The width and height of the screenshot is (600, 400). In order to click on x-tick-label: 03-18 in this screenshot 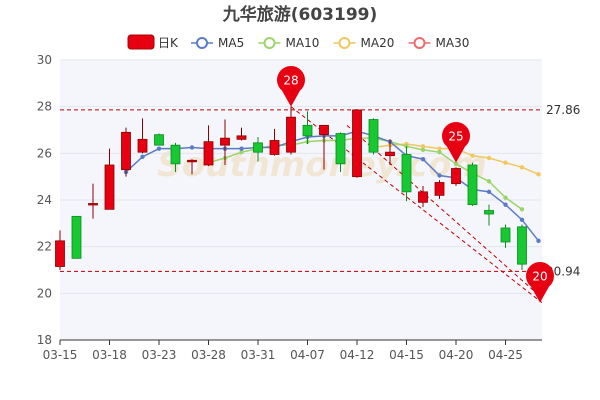, I will do `click(109, 355)`.